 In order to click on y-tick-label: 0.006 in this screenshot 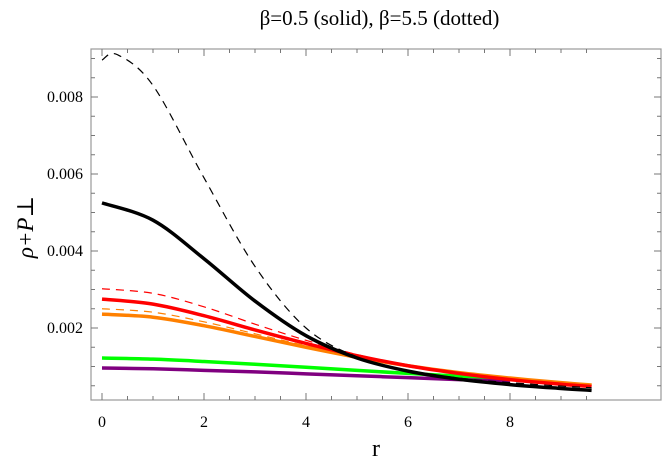, I will do `click(65, 174)`.